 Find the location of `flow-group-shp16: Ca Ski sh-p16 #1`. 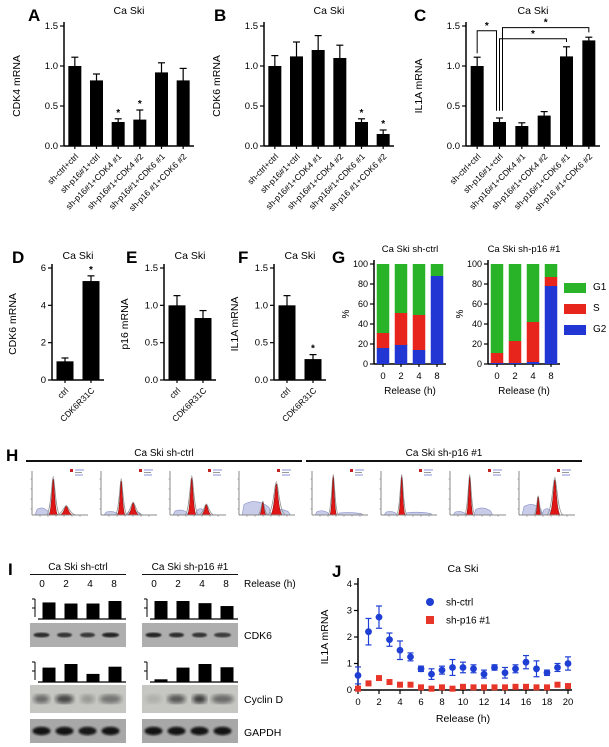

flow-group-shp16: Ca Ski sh-p16 #1 is located at coordinates (444, 485).